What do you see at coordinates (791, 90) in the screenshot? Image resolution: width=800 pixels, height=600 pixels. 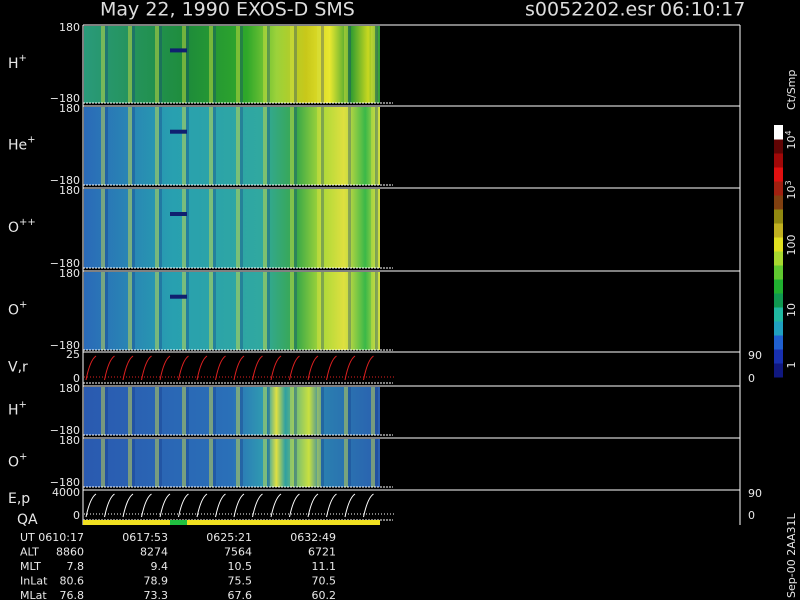 I see `colorbar-unit: Ct/Smp` at bounding box center [791, 90].